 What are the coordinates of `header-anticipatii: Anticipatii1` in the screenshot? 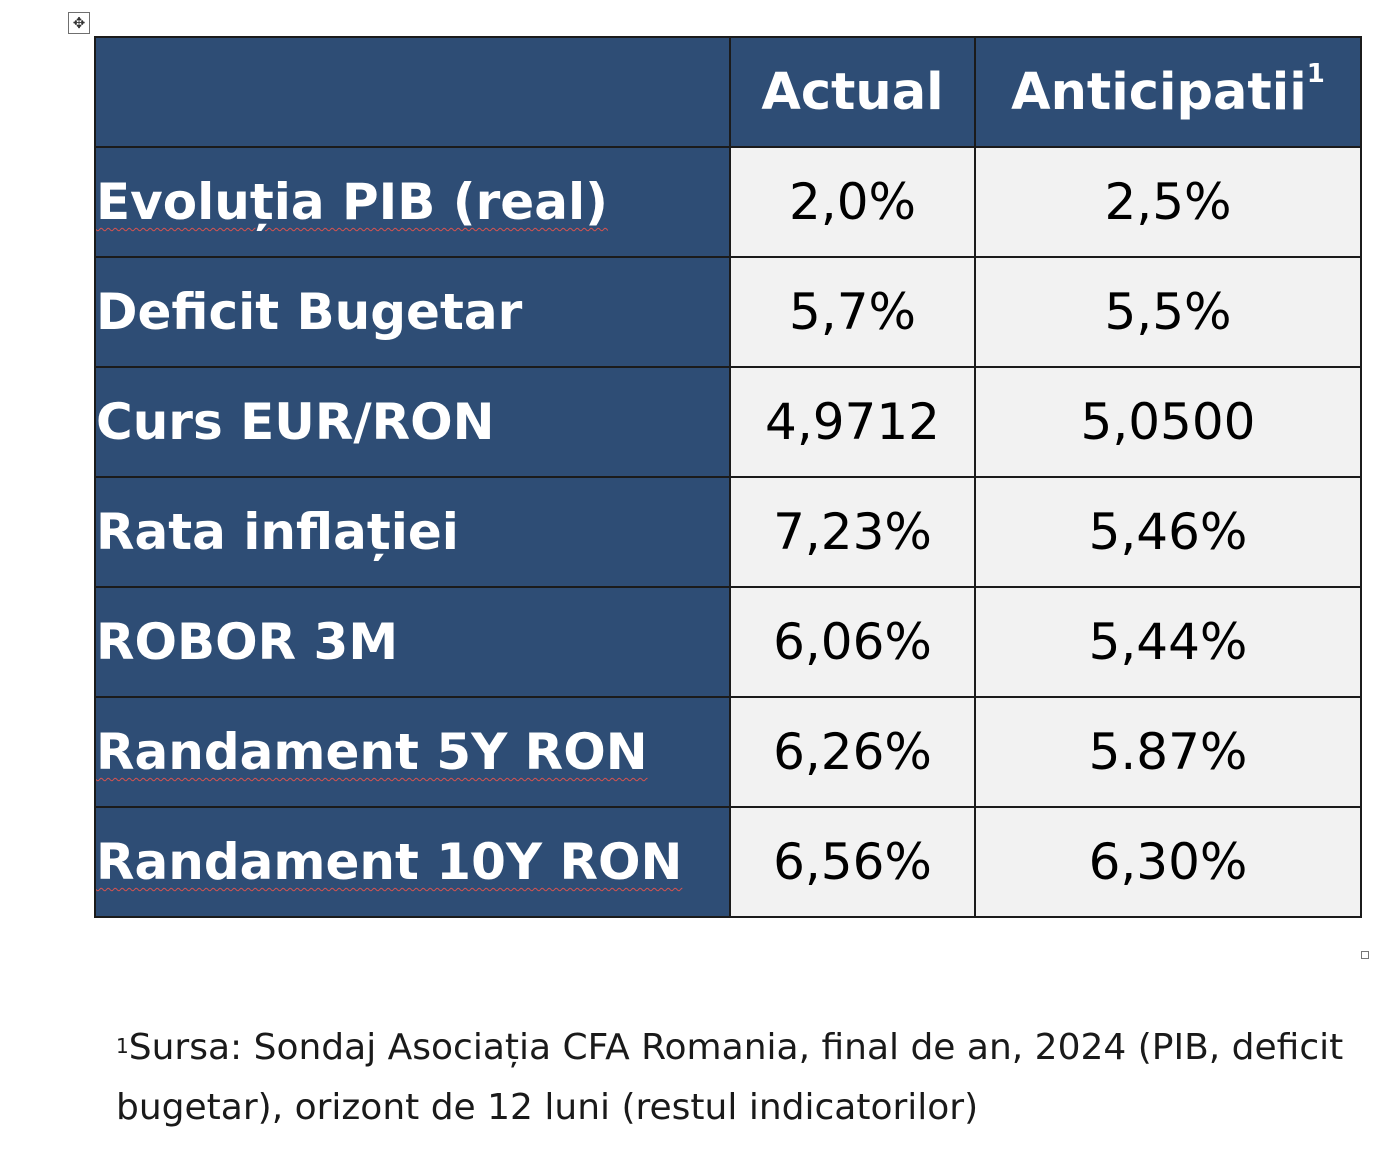 It's located at (1168, 92).